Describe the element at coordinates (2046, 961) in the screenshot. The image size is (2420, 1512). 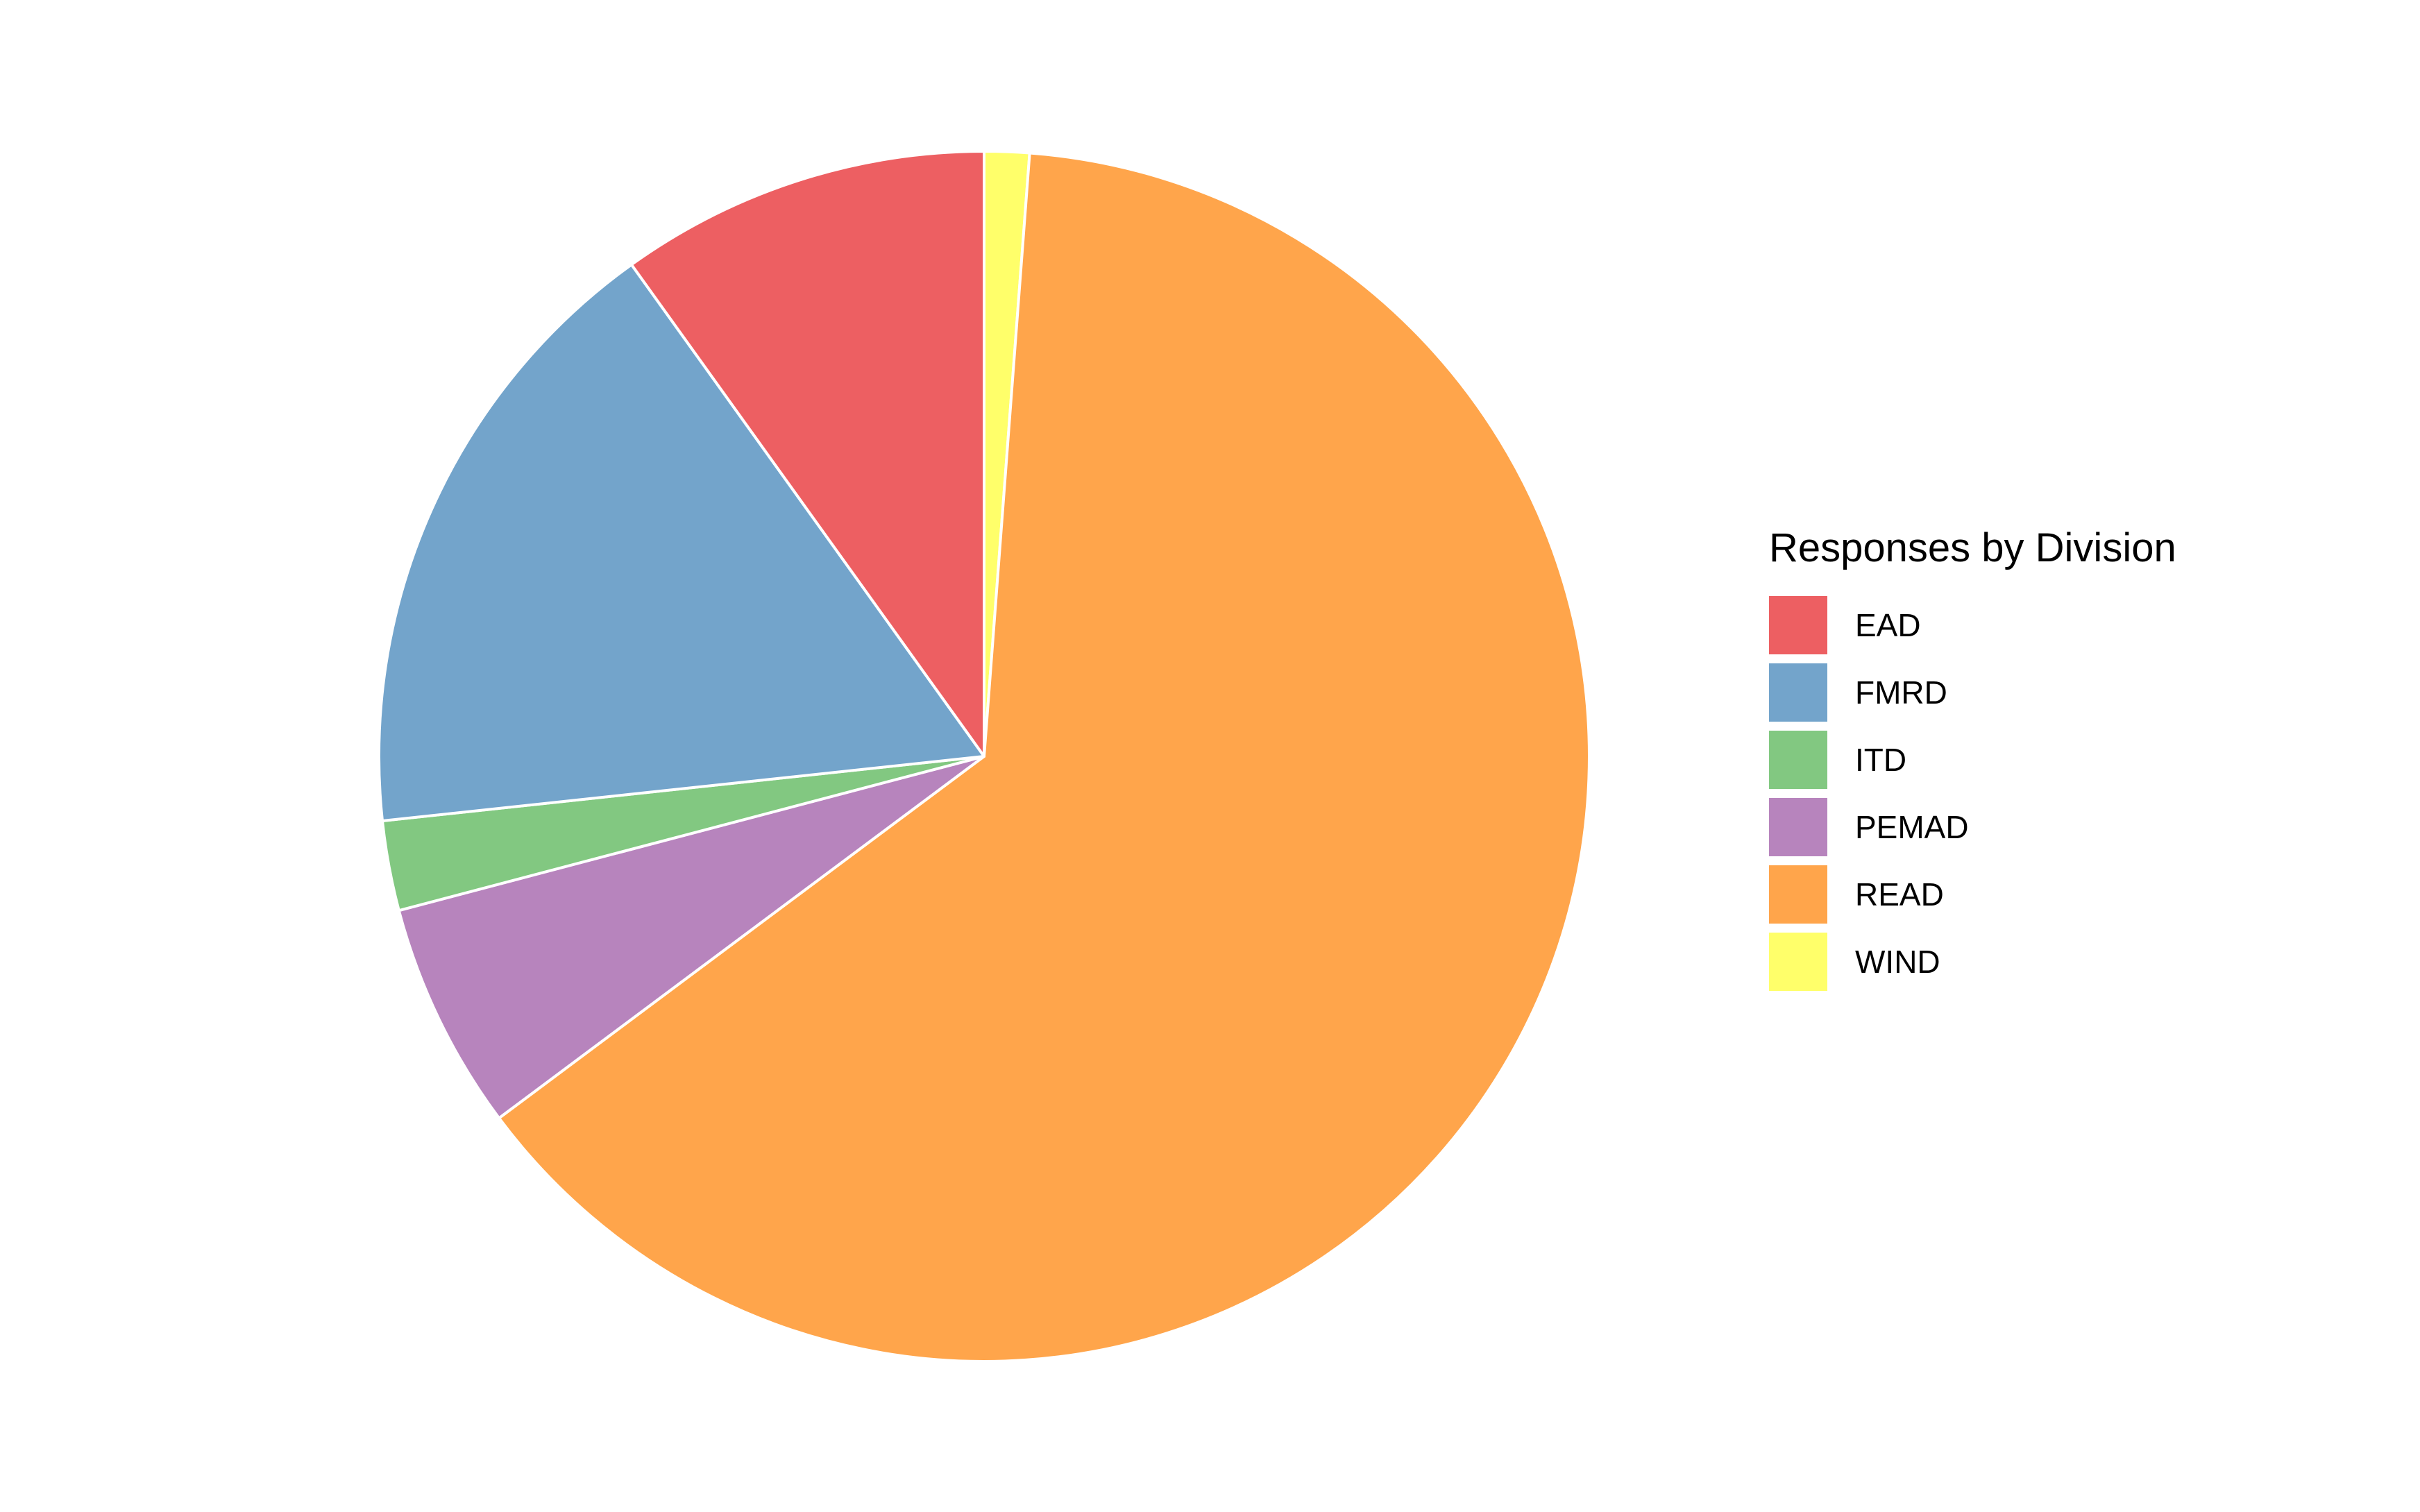
I see `legend-item-wind: WIND` at that location.